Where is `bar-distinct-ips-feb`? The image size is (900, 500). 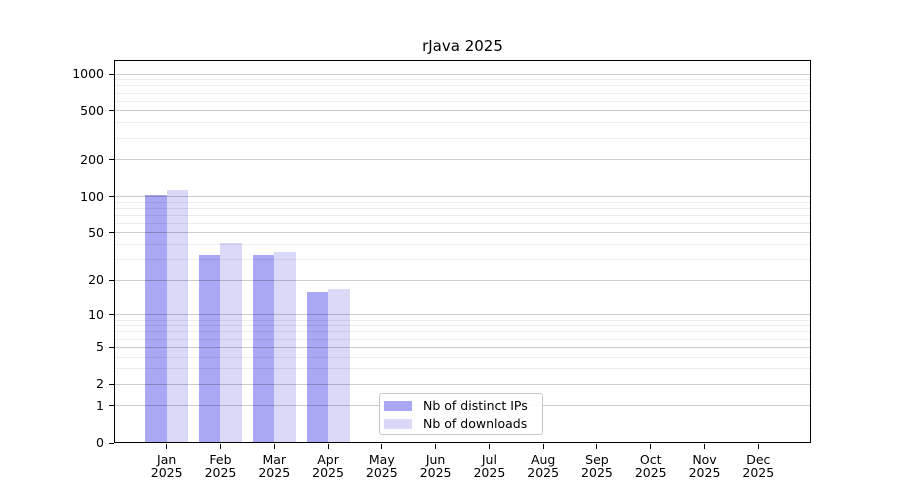
bar-distinct-ips-feb is located at coordinates (209, 348).